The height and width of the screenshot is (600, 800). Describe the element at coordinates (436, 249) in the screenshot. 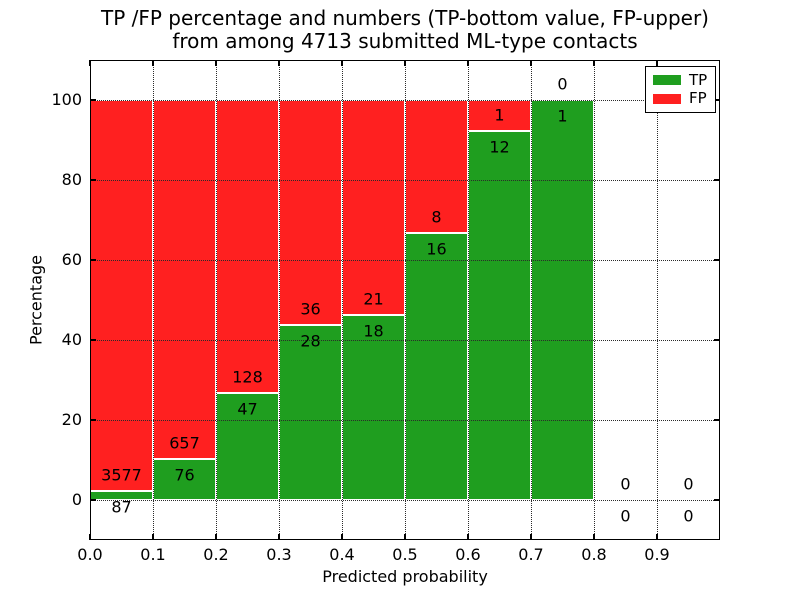

I see `tp-count-label: 16` at that location.